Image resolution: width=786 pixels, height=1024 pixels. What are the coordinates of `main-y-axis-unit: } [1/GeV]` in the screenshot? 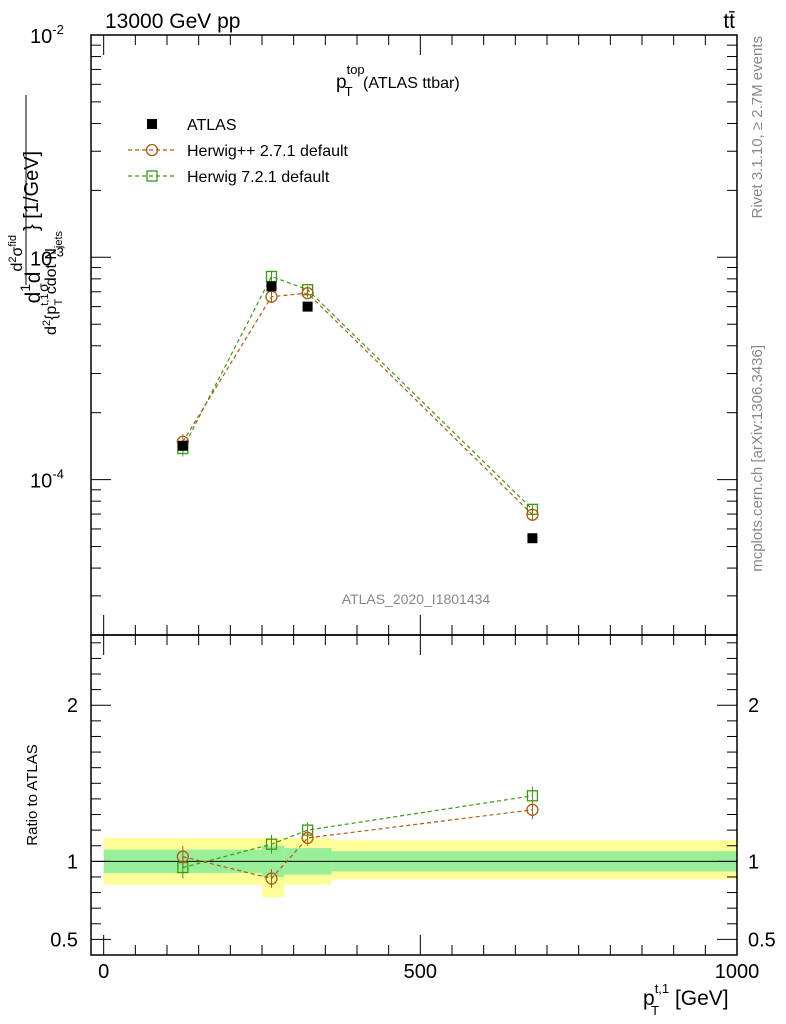 It's located at (32, 191).